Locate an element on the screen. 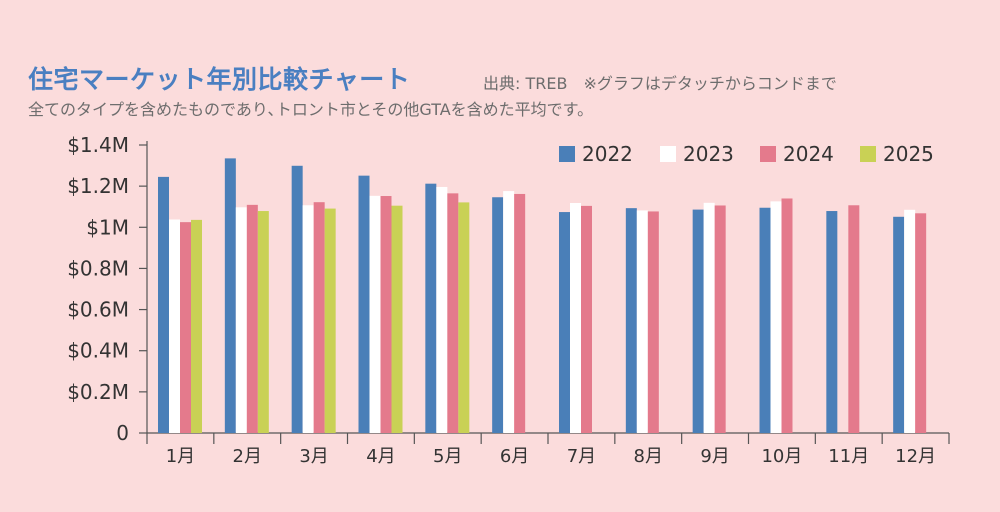 This screenshot has width=1000, height=512. legend-label-2022: 2022 is located at coordinates (607, 154).